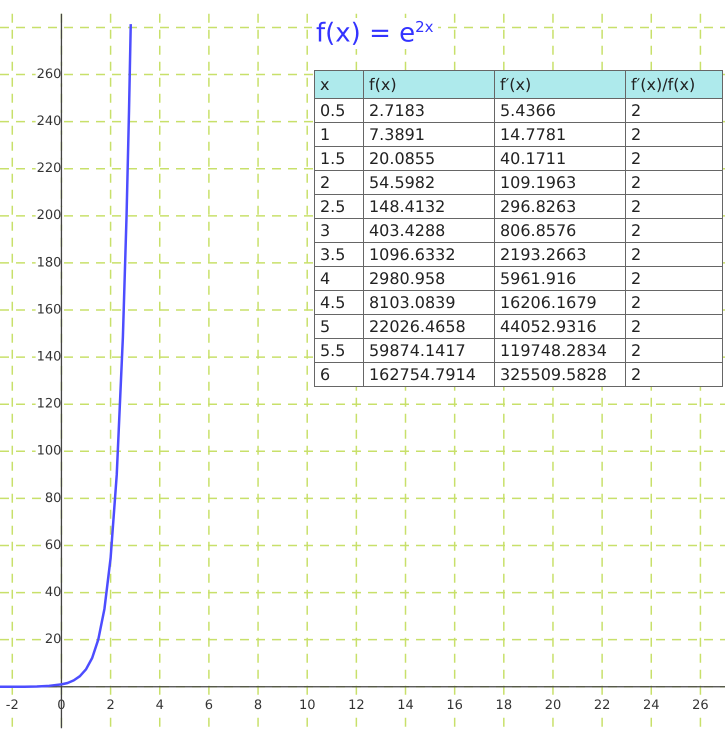 This screenshot has height=742, width=725. Describe the element at coordinates (429, 110) in the screenshot. I see `annotation: 2.7183` at that location.